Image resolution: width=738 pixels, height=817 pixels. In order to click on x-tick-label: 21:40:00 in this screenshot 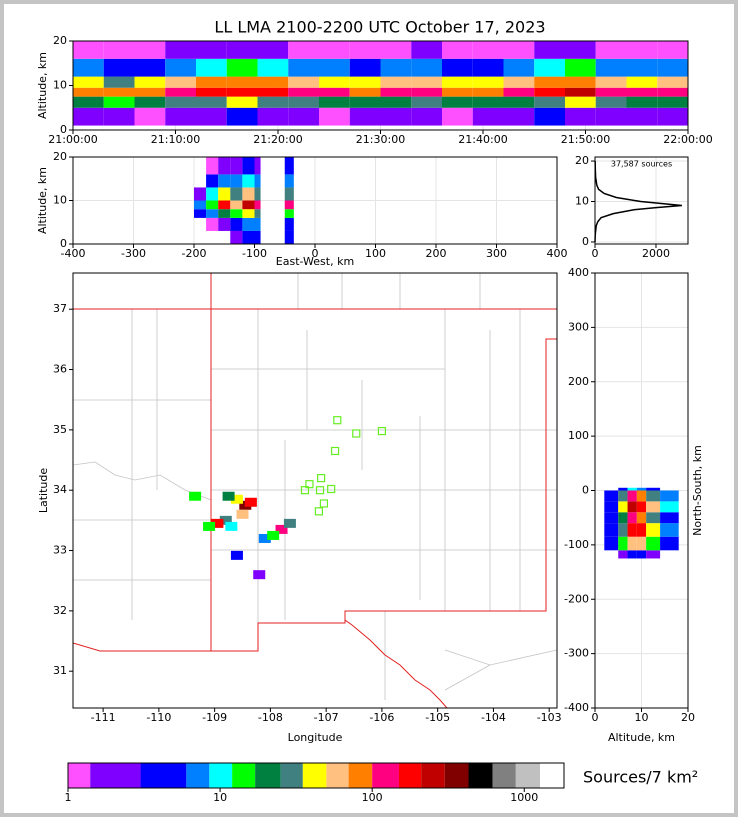, I will do `click(482, 139)`.